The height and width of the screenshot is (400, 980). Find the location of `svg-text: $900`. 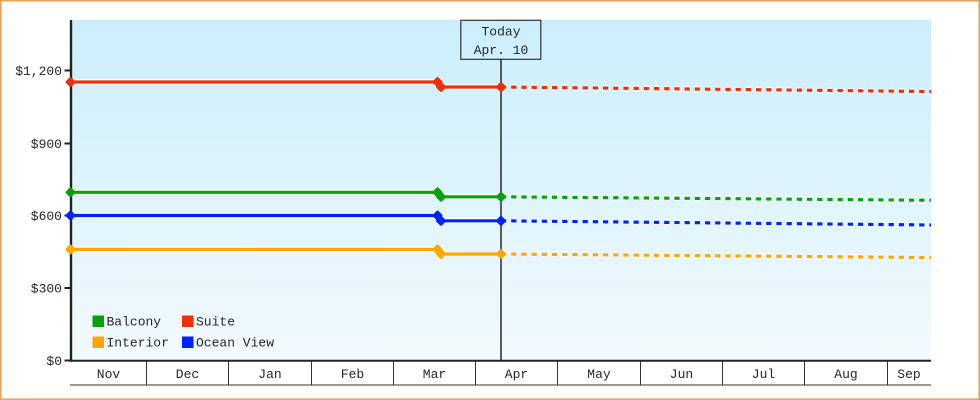

svg-text: $900 is located at coordinates (46, 144).